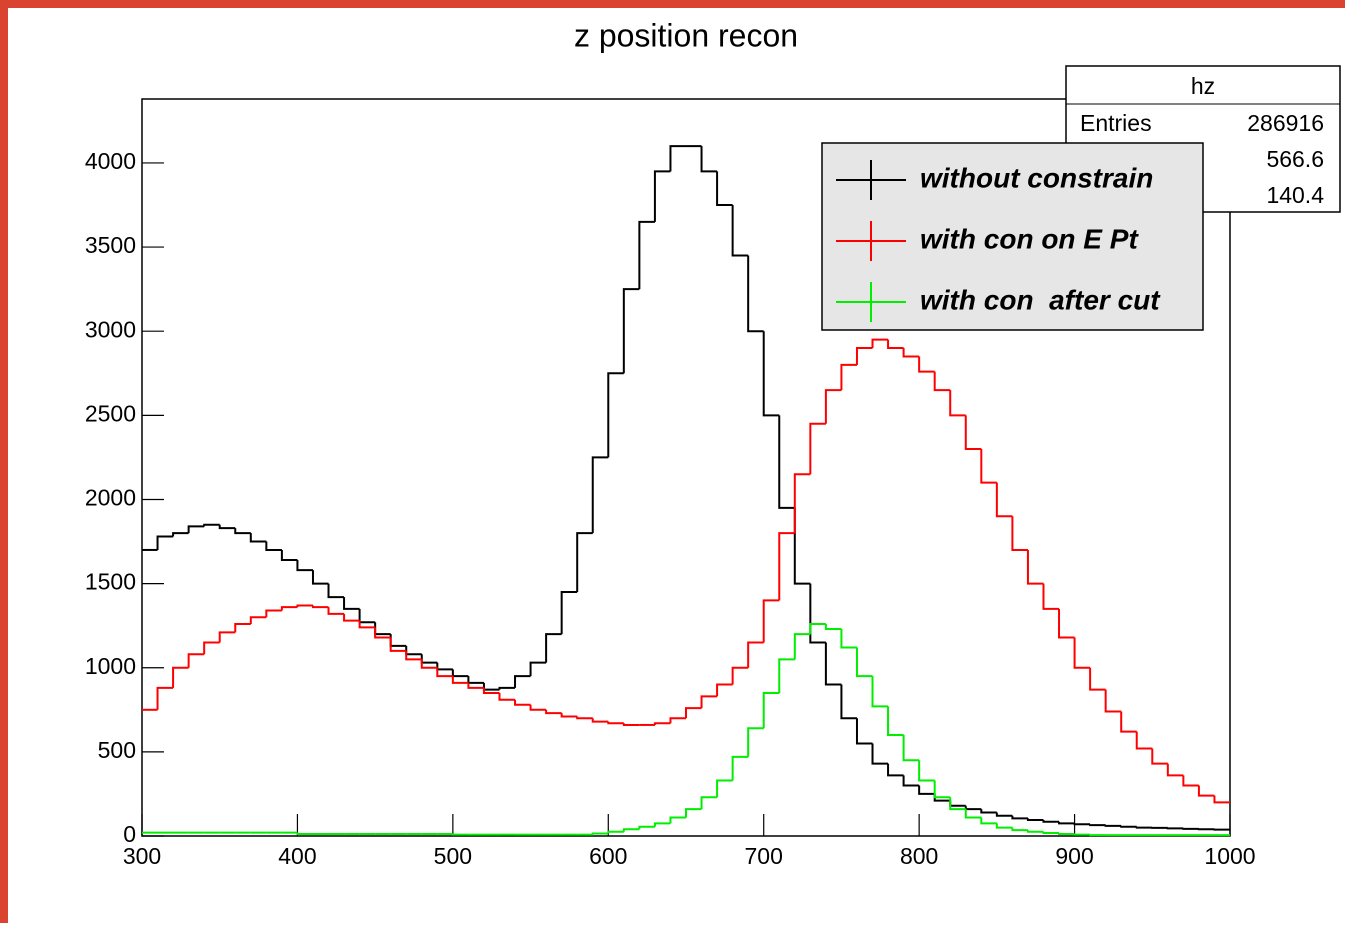  What do you see at coordinates (110, 329) in the screenshot?
I see `y-tick-label: 3000` at bounding box center [110, 329].